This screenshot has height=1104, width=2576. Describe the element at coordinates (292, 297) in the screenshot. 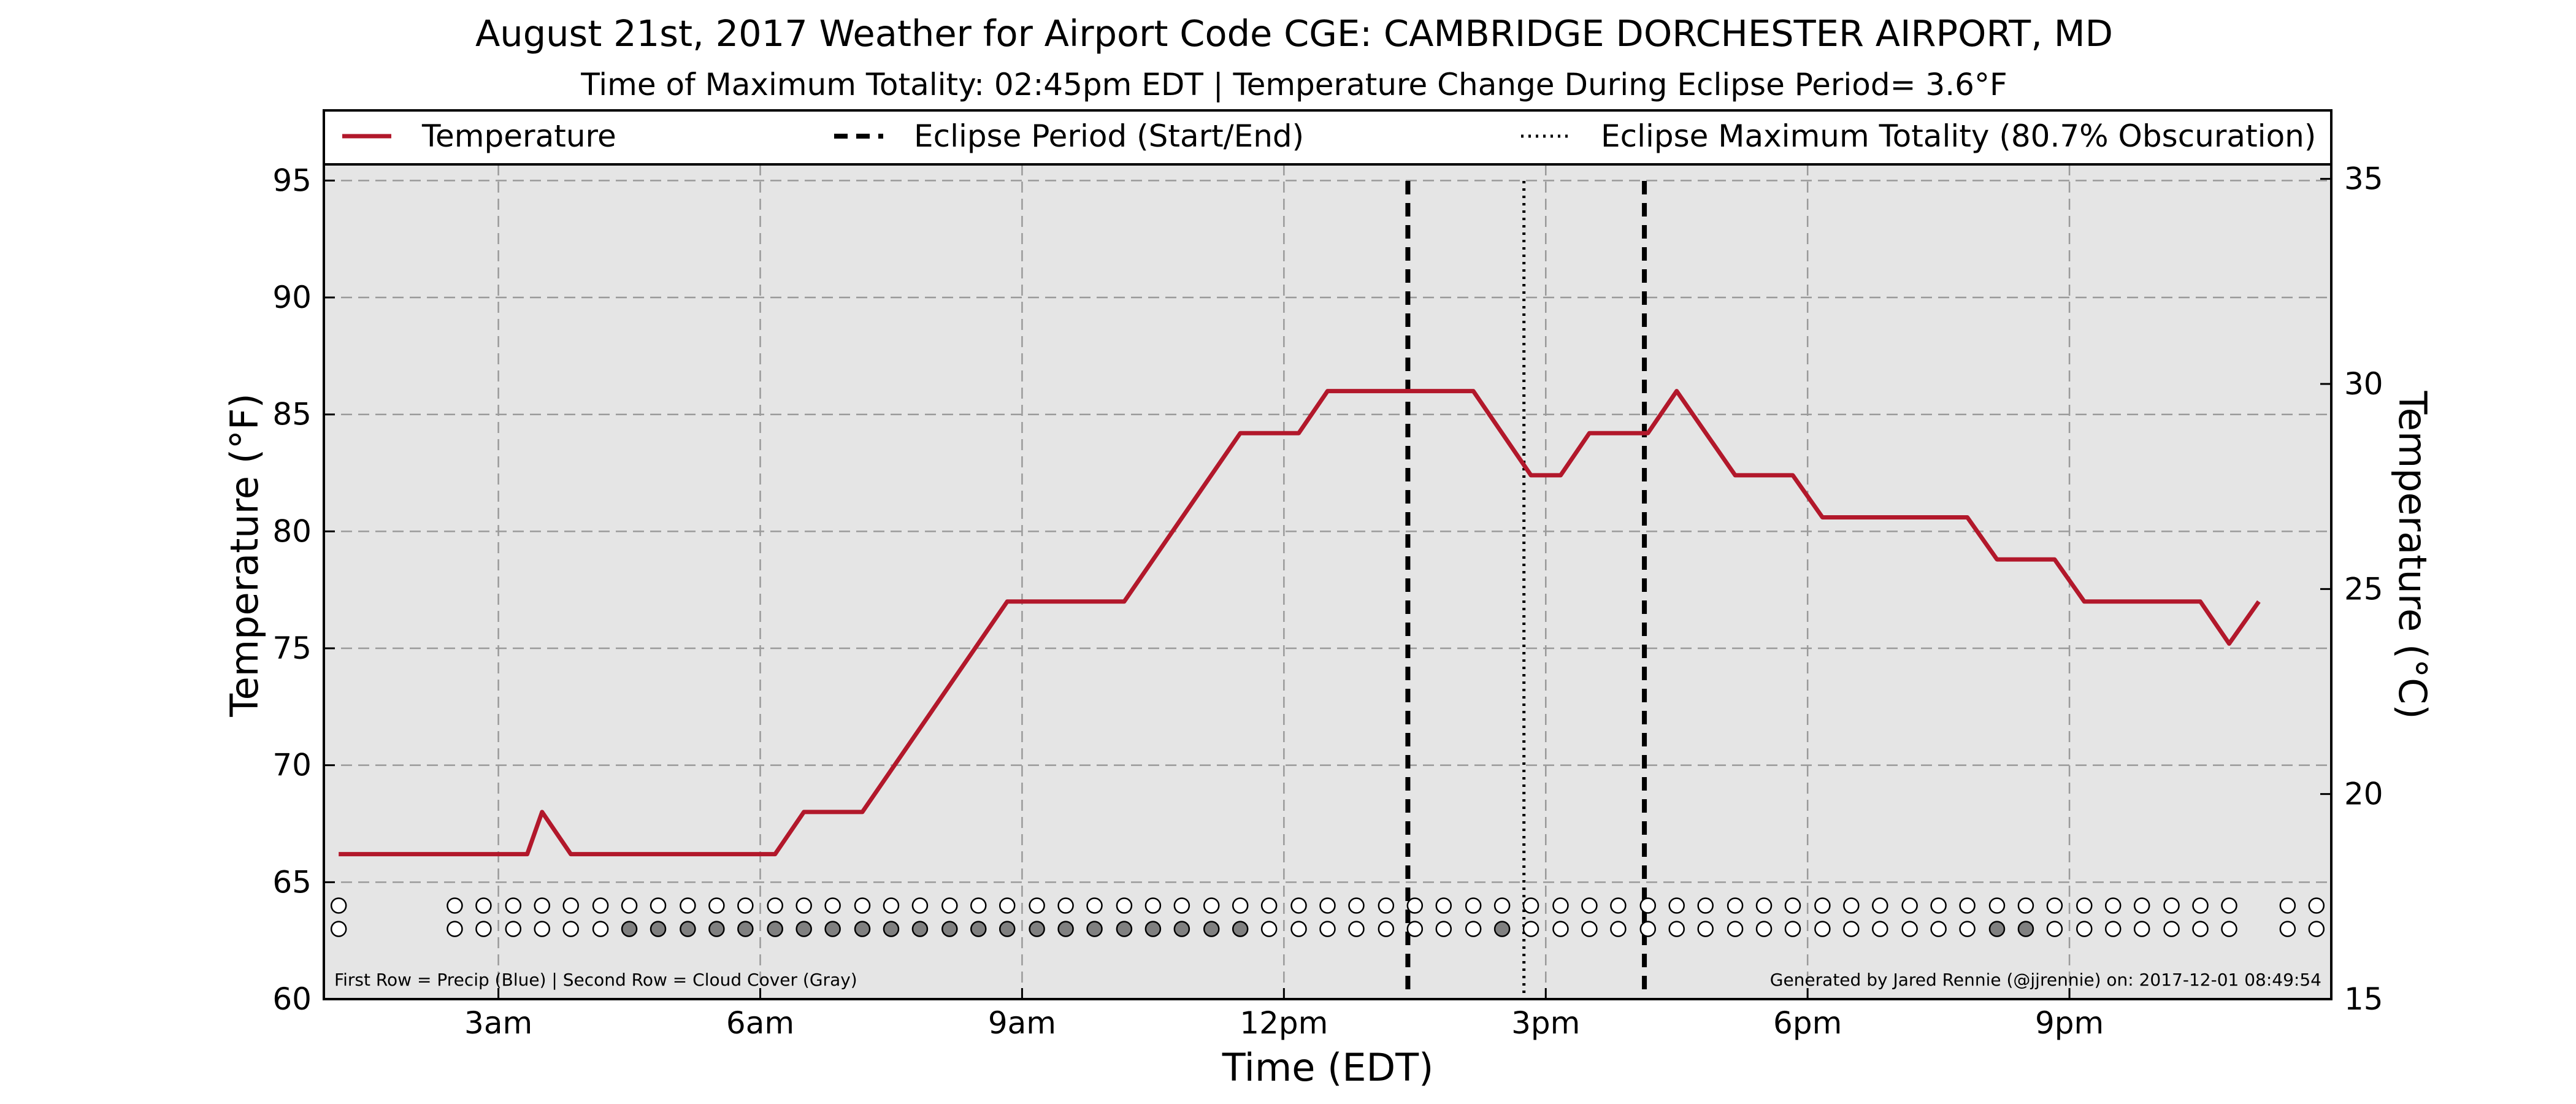

I see `y-tick-label: 90` at that location.